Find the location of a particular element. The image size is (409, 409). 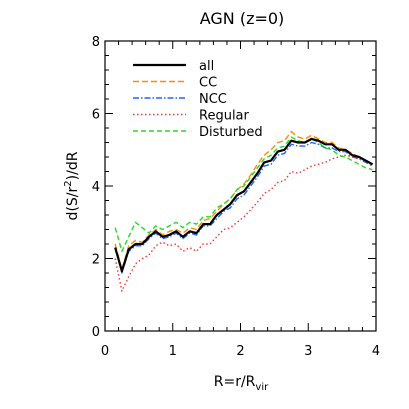

x-axis-title-subscript: vir is located at coordinates (262, 387).